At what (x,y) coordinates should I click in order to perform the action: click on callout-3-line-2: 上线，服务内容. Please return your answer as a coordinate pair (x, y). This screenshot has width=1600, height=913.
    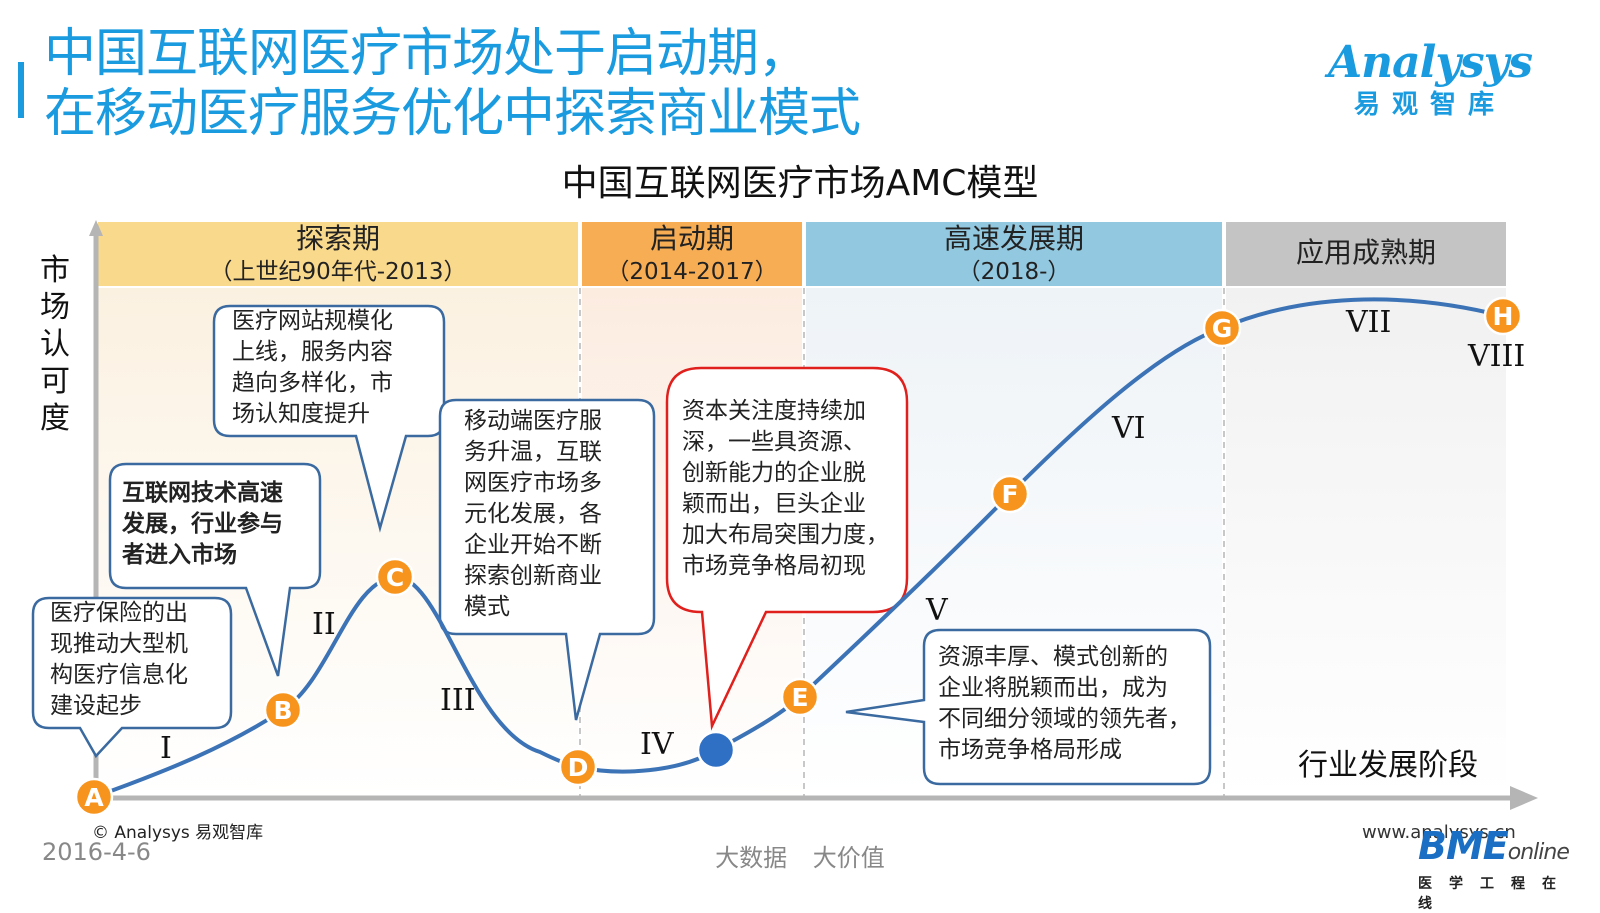
    Looking at the image, I should click on (312, 352).